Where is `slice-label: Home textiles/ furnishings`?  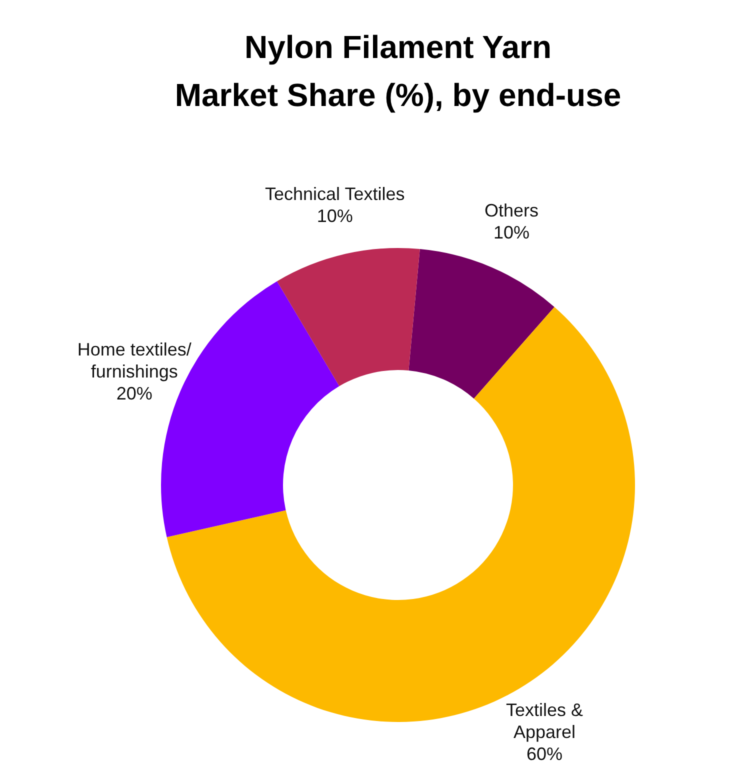 slice-label: Home textiles/ furnishings is located at coordinates (134, 360).